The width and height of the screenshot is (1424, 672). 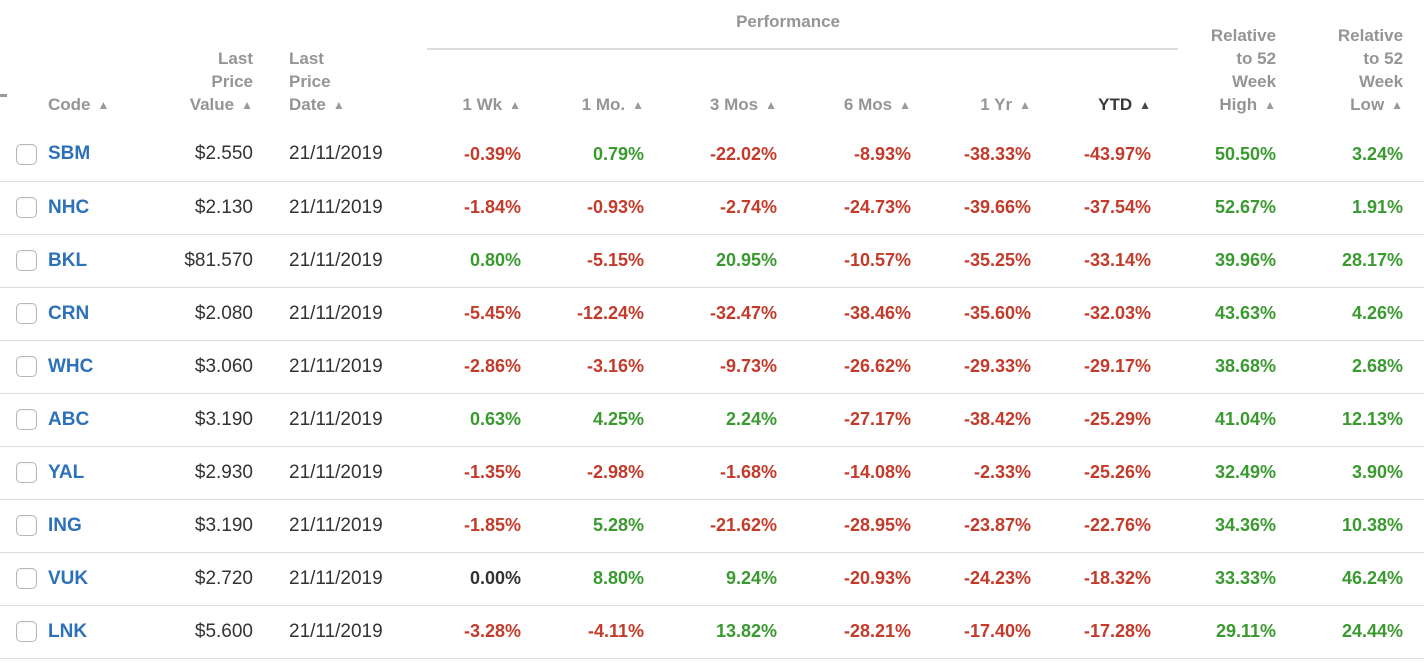 I want to click on header-label: YTD, so click(x=1115, y=104).